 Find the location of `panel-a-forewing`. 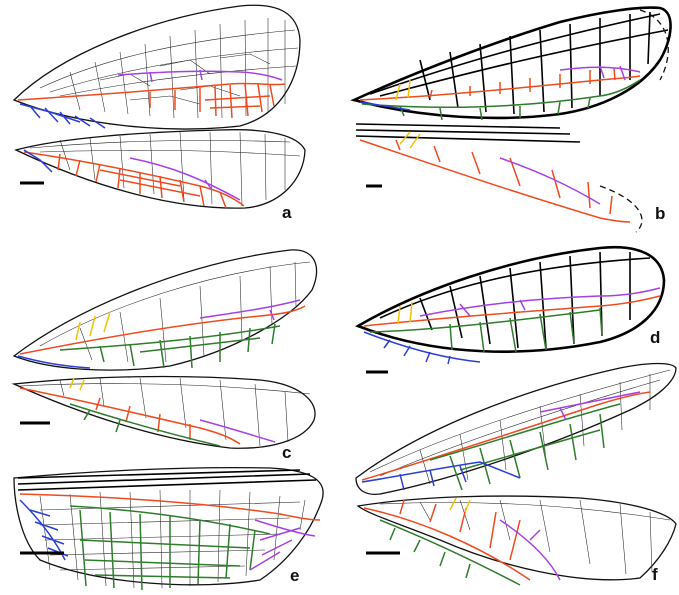

panel-a-forewing is located at coordinates (156, 67).